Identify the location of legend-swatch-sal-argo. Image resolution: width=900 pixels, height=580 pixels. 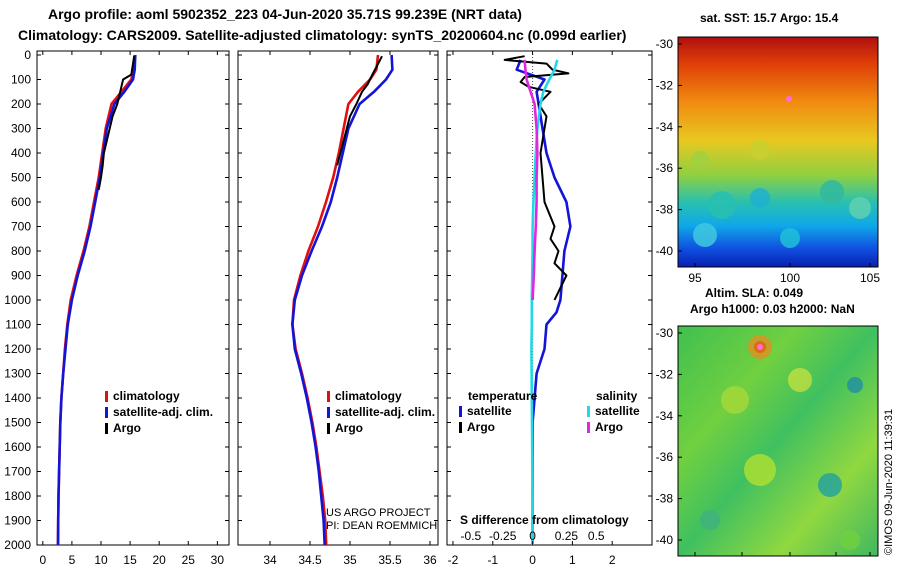
(588, 427).